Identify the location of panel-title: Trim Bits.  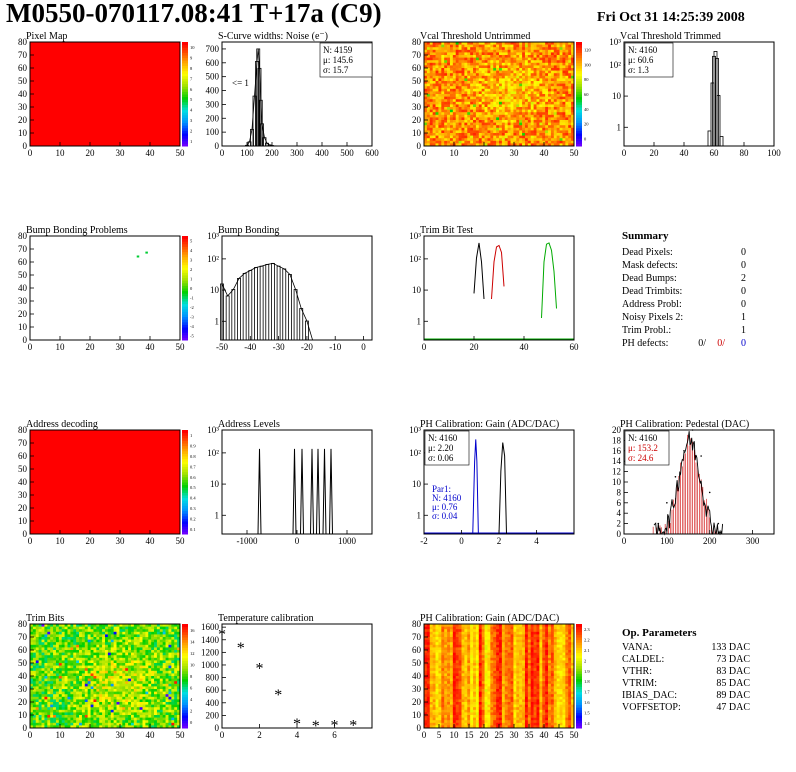
(45, 618).